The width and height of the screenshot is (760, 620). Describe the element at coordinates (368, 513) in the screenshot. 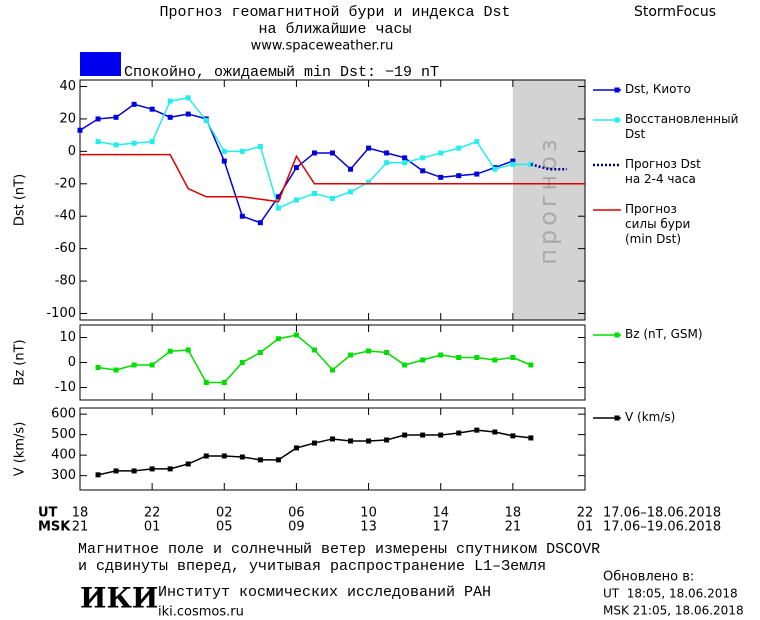

I see `x-tick-label: 10` at that location.